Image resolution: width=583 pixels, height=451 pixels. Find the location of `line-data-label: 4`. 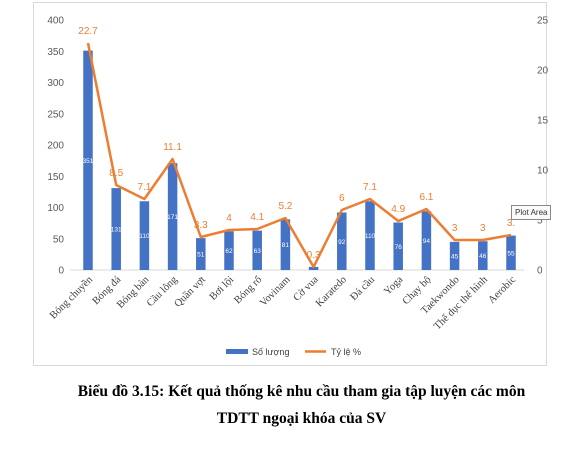

line-data-label: 4 is located at coordinates (229, 218).